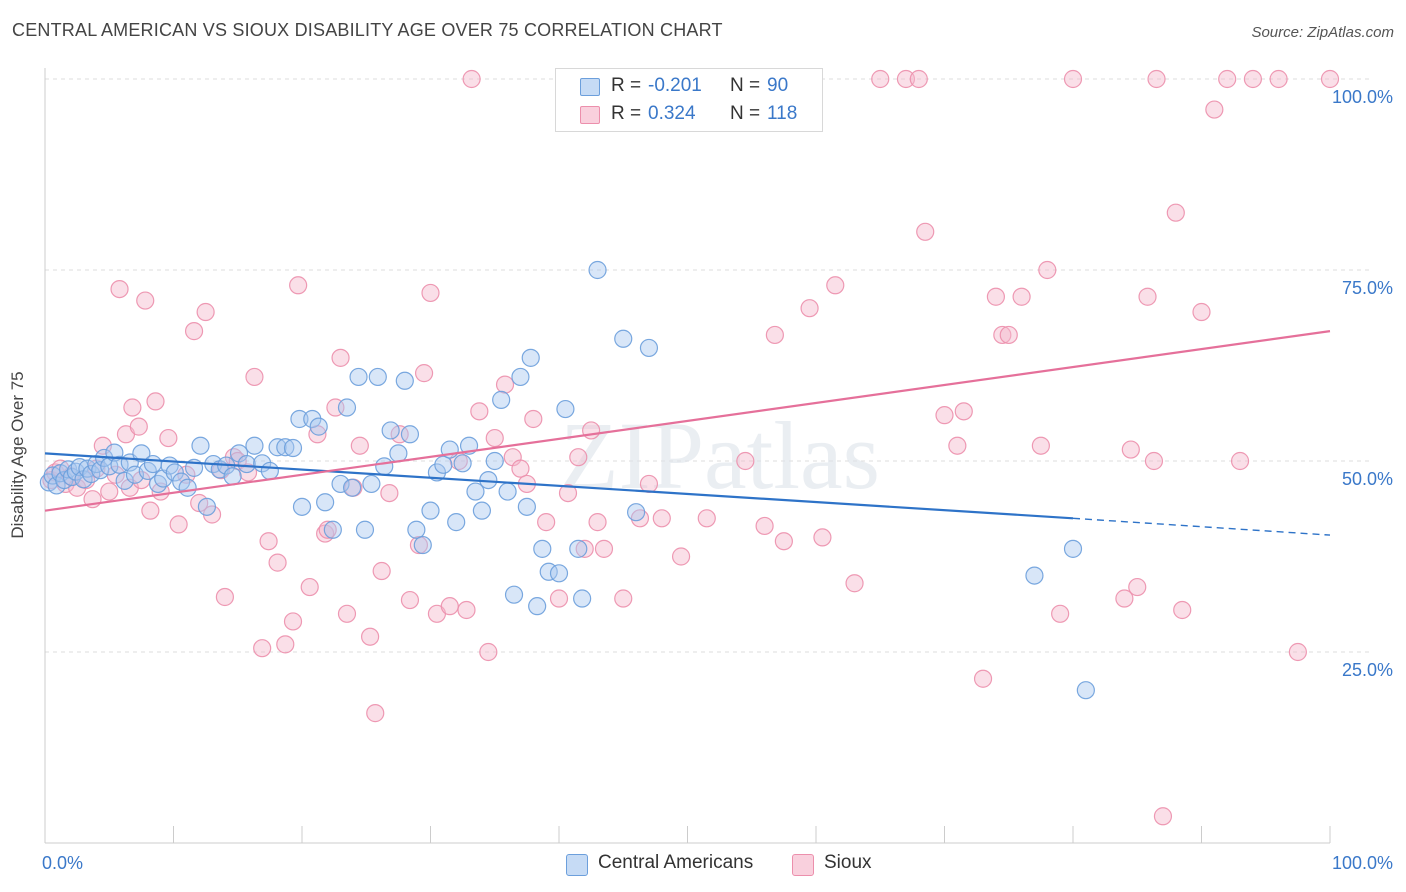 This screenshot has height=892, width=1406. I want to click on central-legend-swatch, so click(577, 865).